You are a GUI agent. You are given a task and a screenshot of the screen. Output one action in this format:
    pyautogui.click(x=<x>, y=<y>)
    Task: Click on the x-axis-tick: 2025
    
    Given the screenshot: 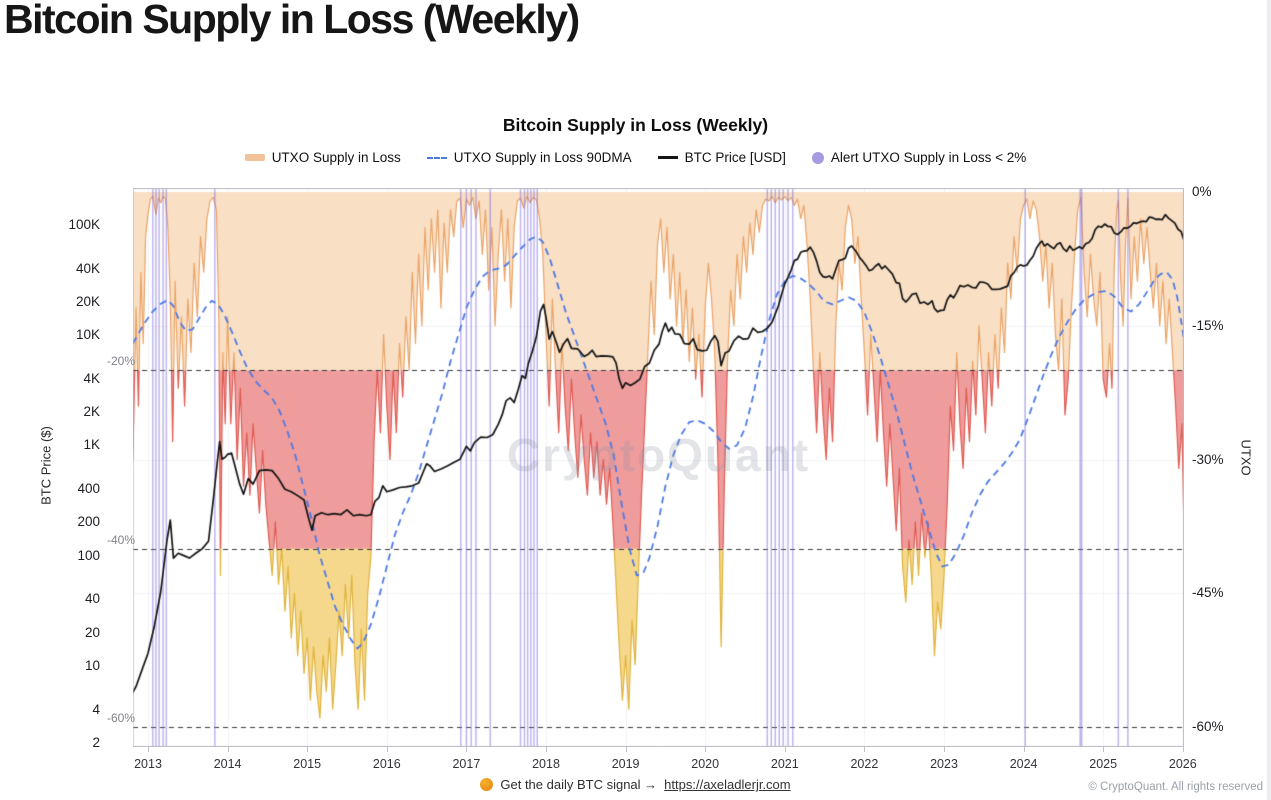 What is the action you would take?
    pyautogui.click(x=1103, y=764)
    